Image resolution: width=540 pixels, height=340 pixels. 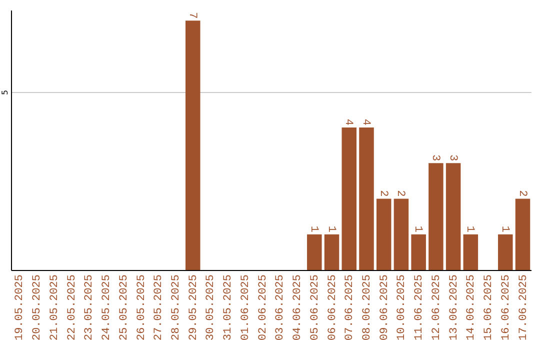 I want to click on x-tick-label: 01.06.2025, so click(x=246, y=307).